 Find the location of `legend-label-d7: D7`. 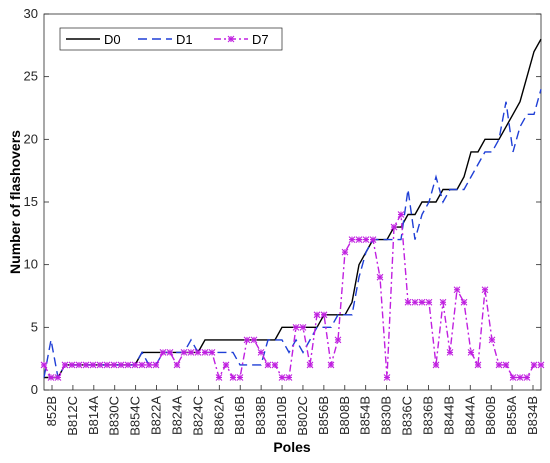

legend-label-d7: D7 is located at coordinates (260, 39).